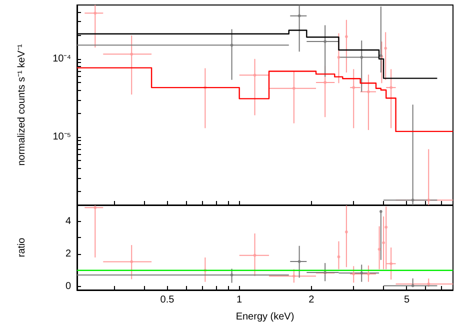  I want to click on y-tick-label: 2, so click(68, 254).